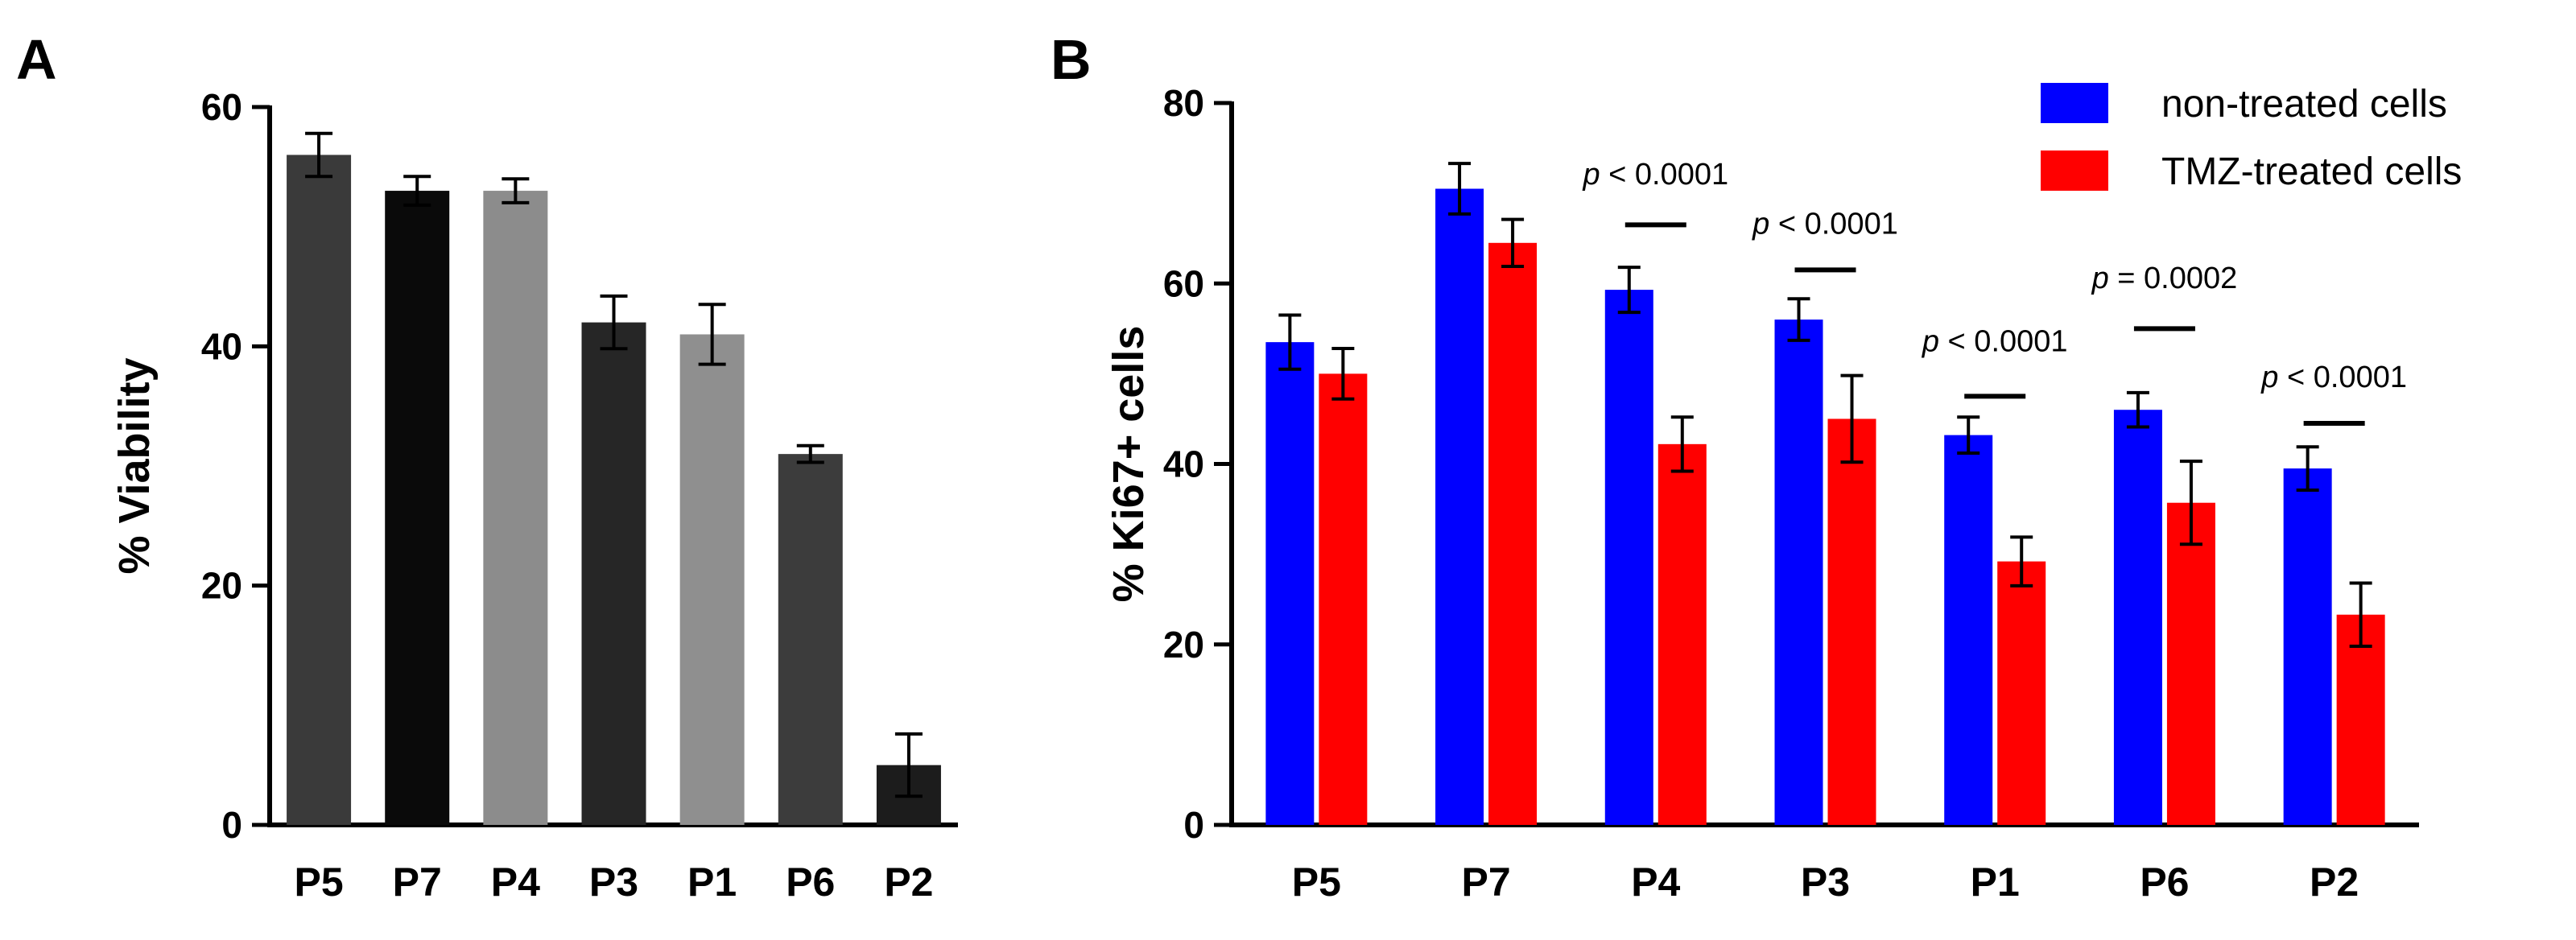  What do you see at coordinates (2360, 719) in the screenshot?
I see `bar-p2-tmz-treated` at bounding box center [2360, 719].